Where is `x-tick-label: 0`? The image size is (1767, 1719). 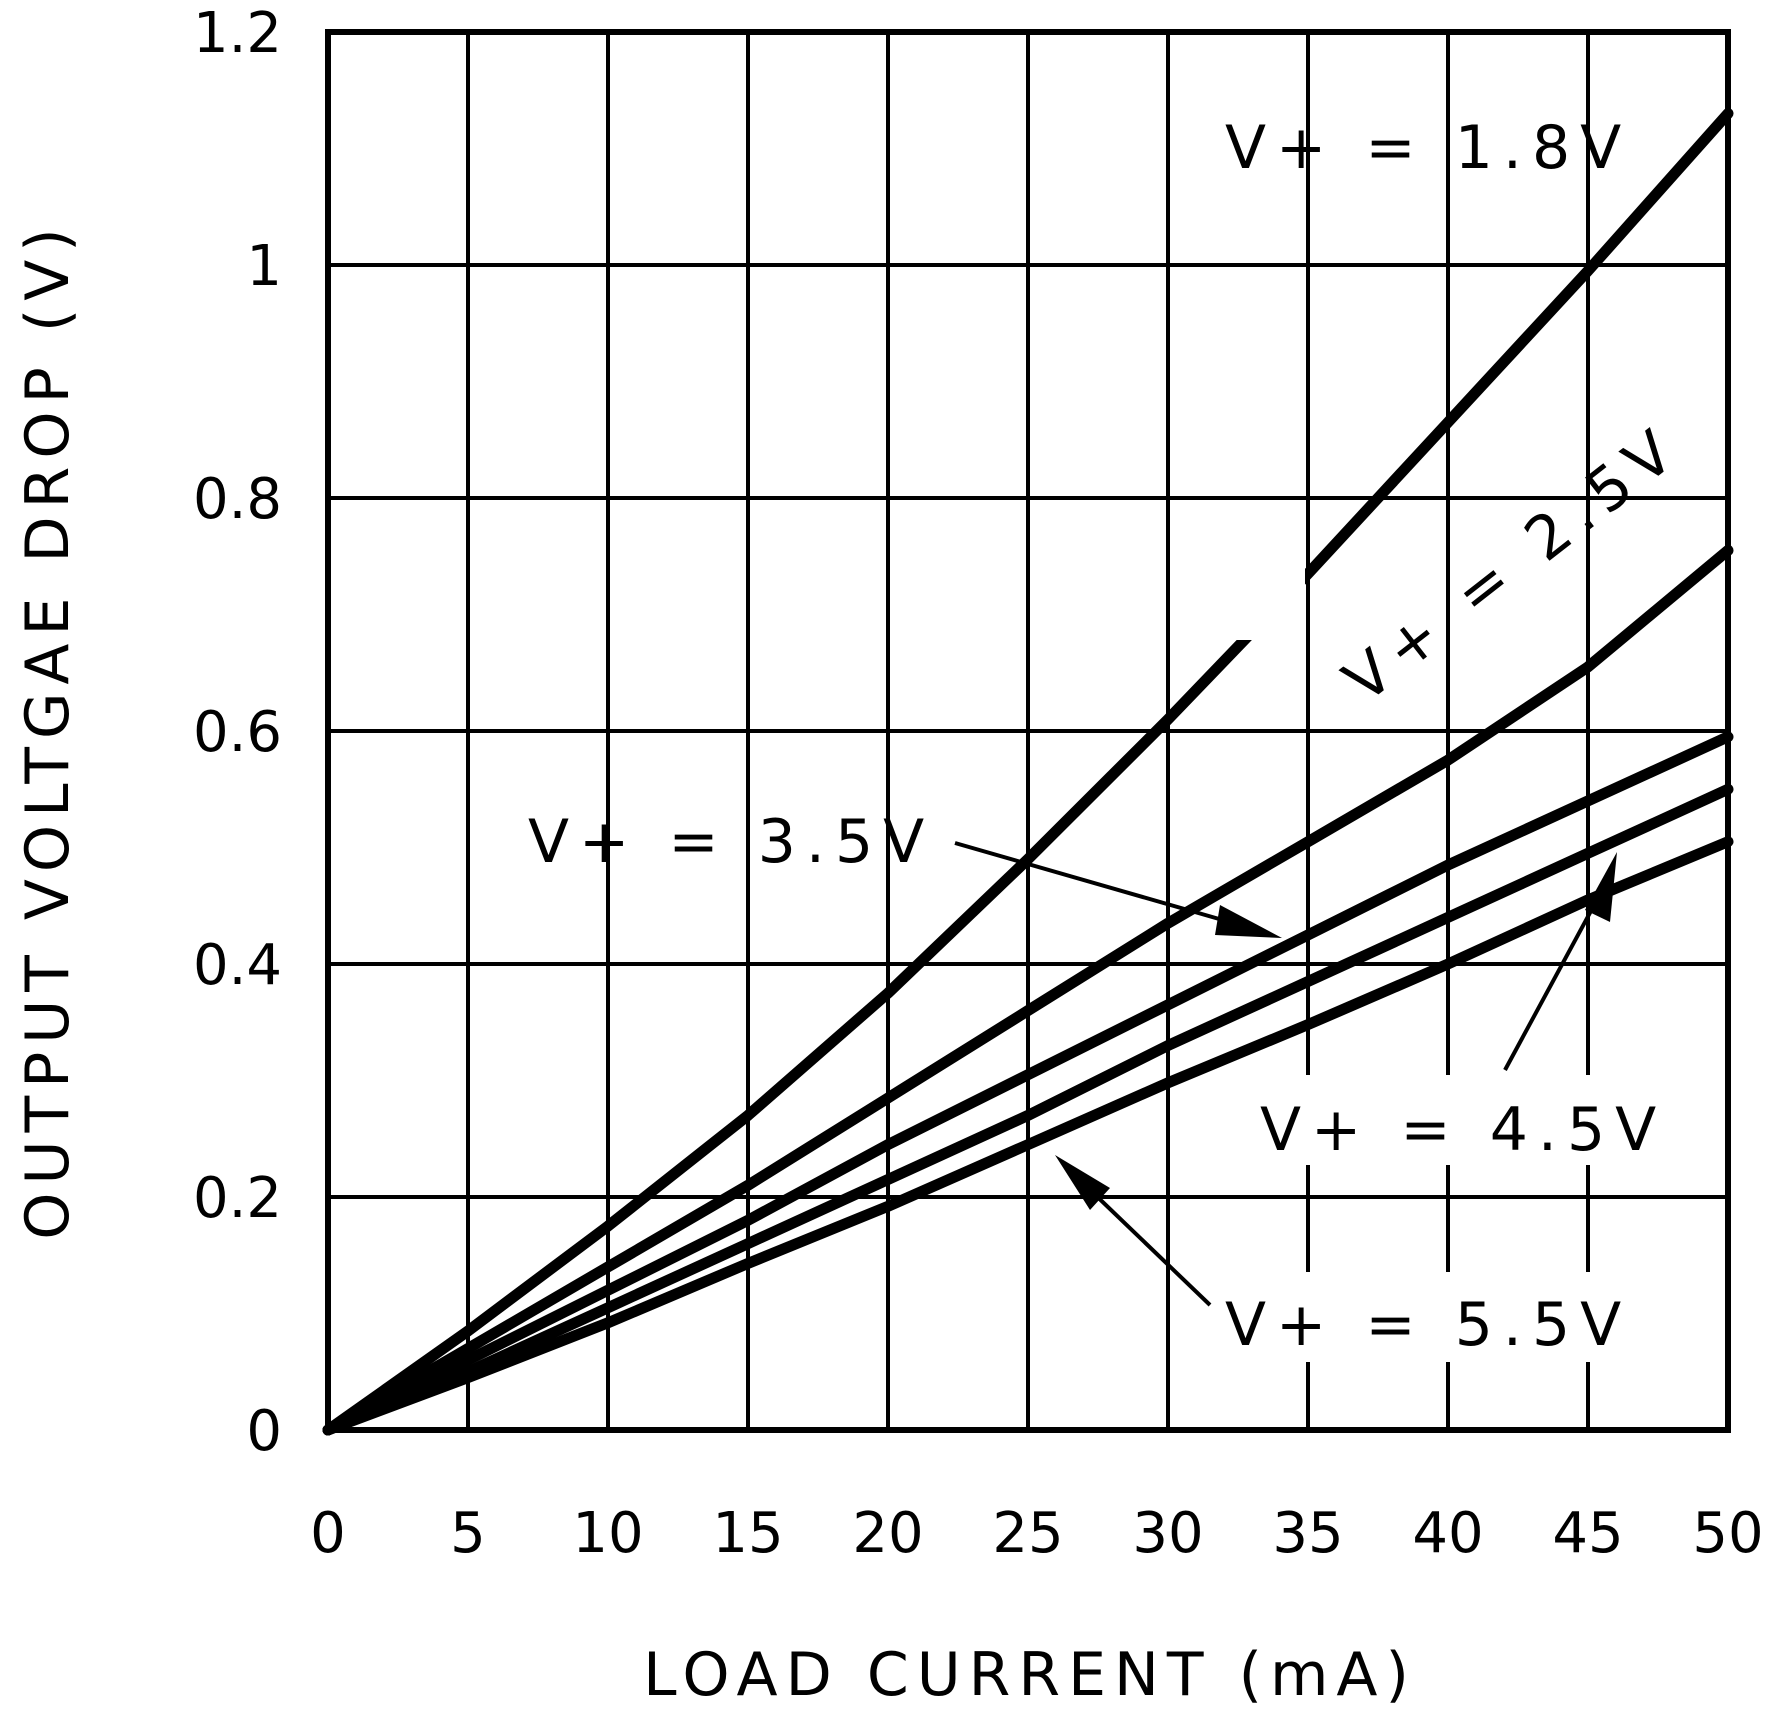
x-tick-label: 0 is located at coordinates (328, 1533).